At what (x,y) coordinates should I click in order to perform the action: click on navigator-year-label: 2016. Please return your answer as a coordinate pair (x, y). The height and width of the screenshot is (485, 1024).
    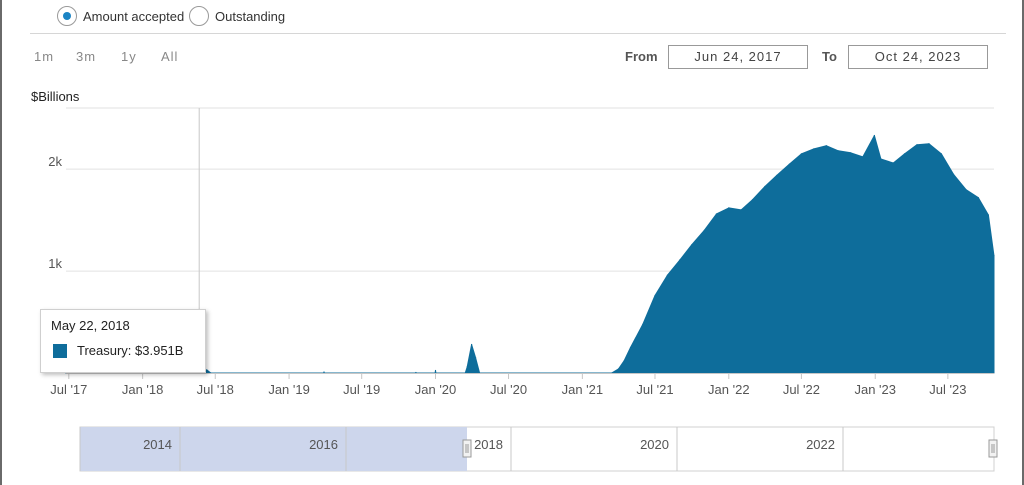
    Looking at the image, I should click on (323, 444).